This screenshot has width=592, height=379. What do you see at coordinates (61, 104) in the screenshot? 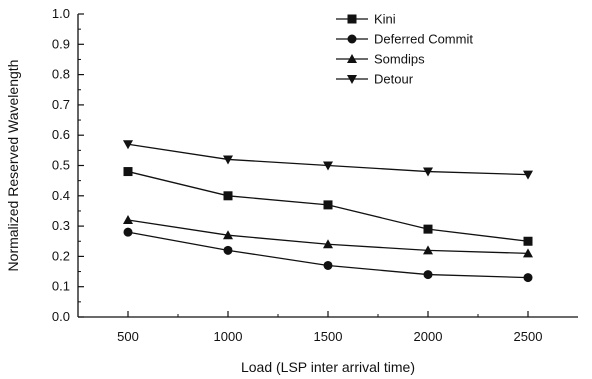
I see `y-tick-label: 0.7` at bounding box center [61, 104].